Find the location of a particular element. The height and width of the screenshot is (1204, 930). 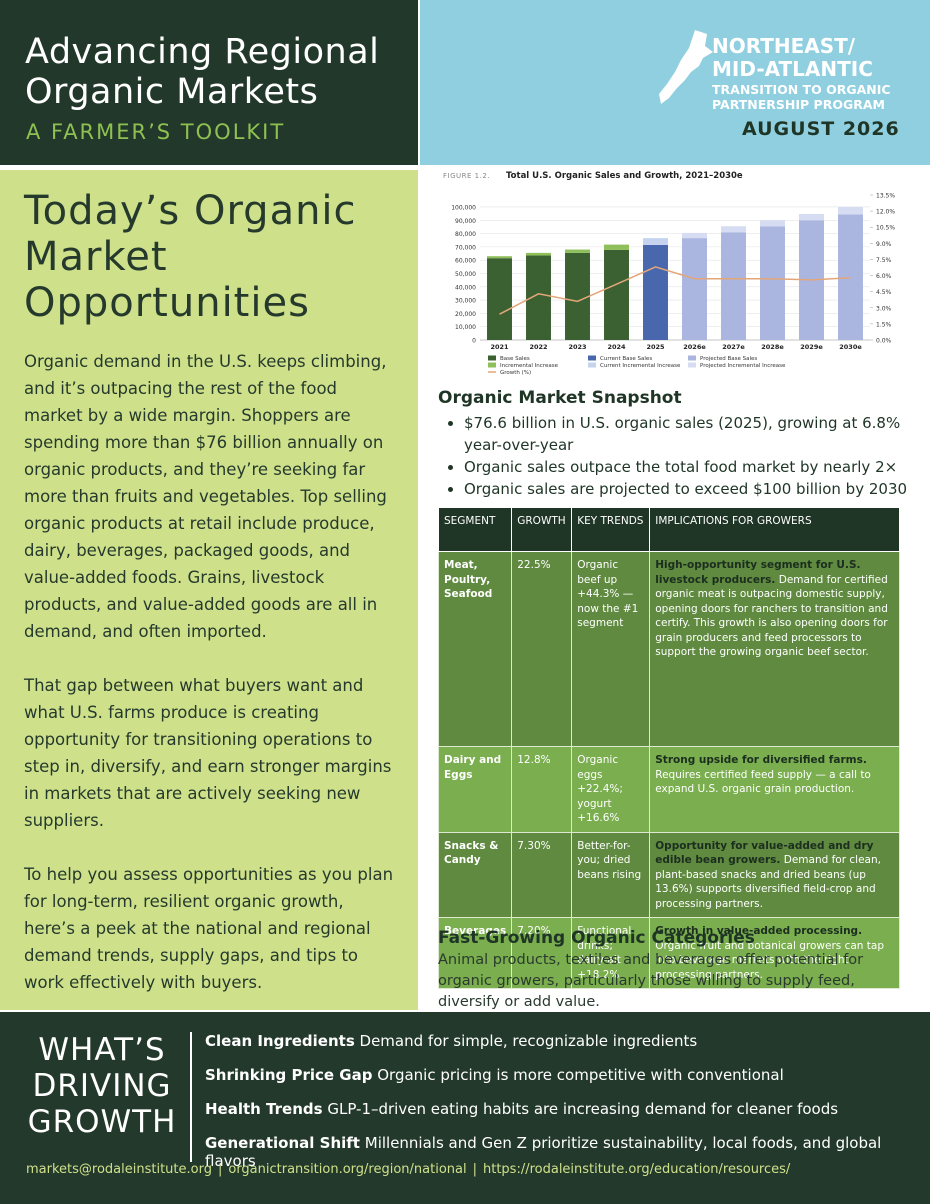

y-tick-label: 100,000 is located at coordinates (463, 207).